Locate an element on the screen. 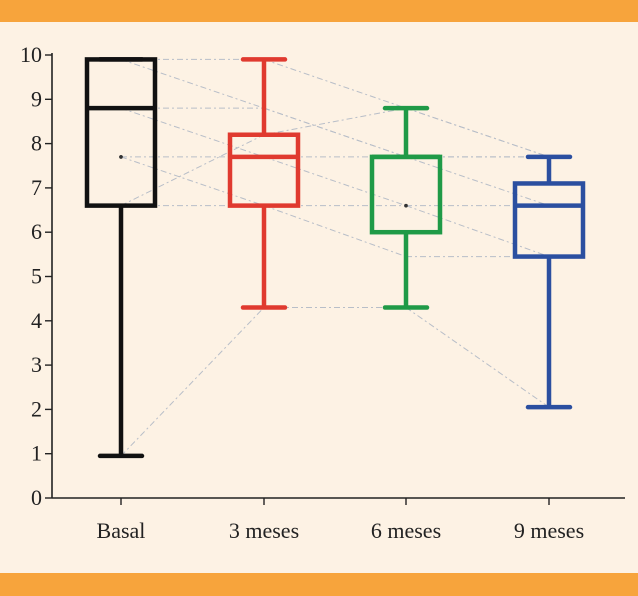 This screenshot has height=596, width=638. y-tick-label-9: 9 is located at coordinates (36, 98).